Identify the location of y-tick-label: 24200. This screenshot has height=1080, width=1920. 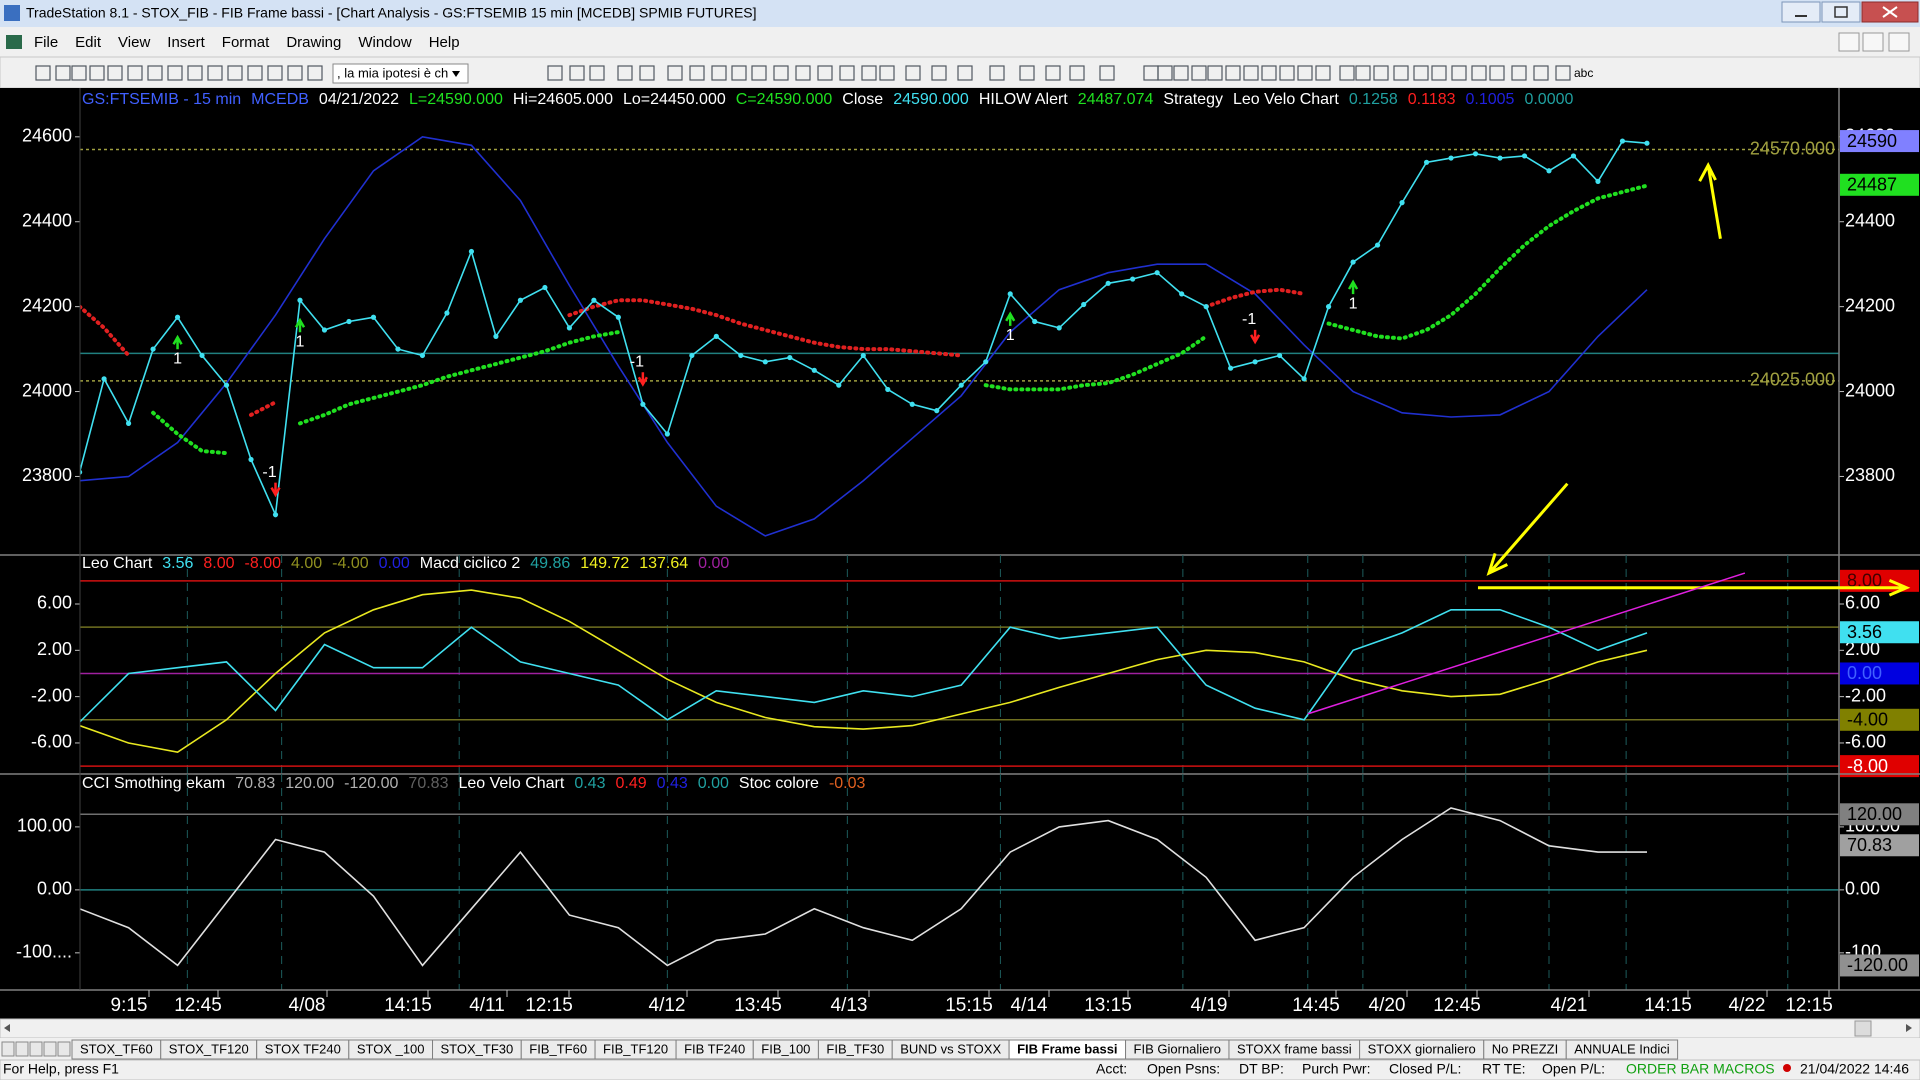
(1870, 305).